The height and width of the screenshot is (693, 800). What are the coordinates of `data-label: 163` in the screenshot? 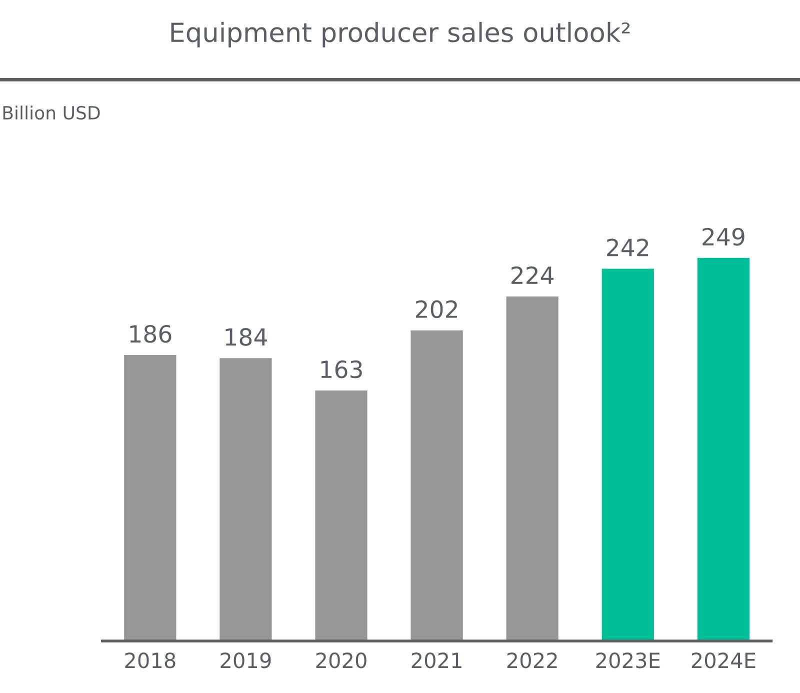 It's located at (341, 369).